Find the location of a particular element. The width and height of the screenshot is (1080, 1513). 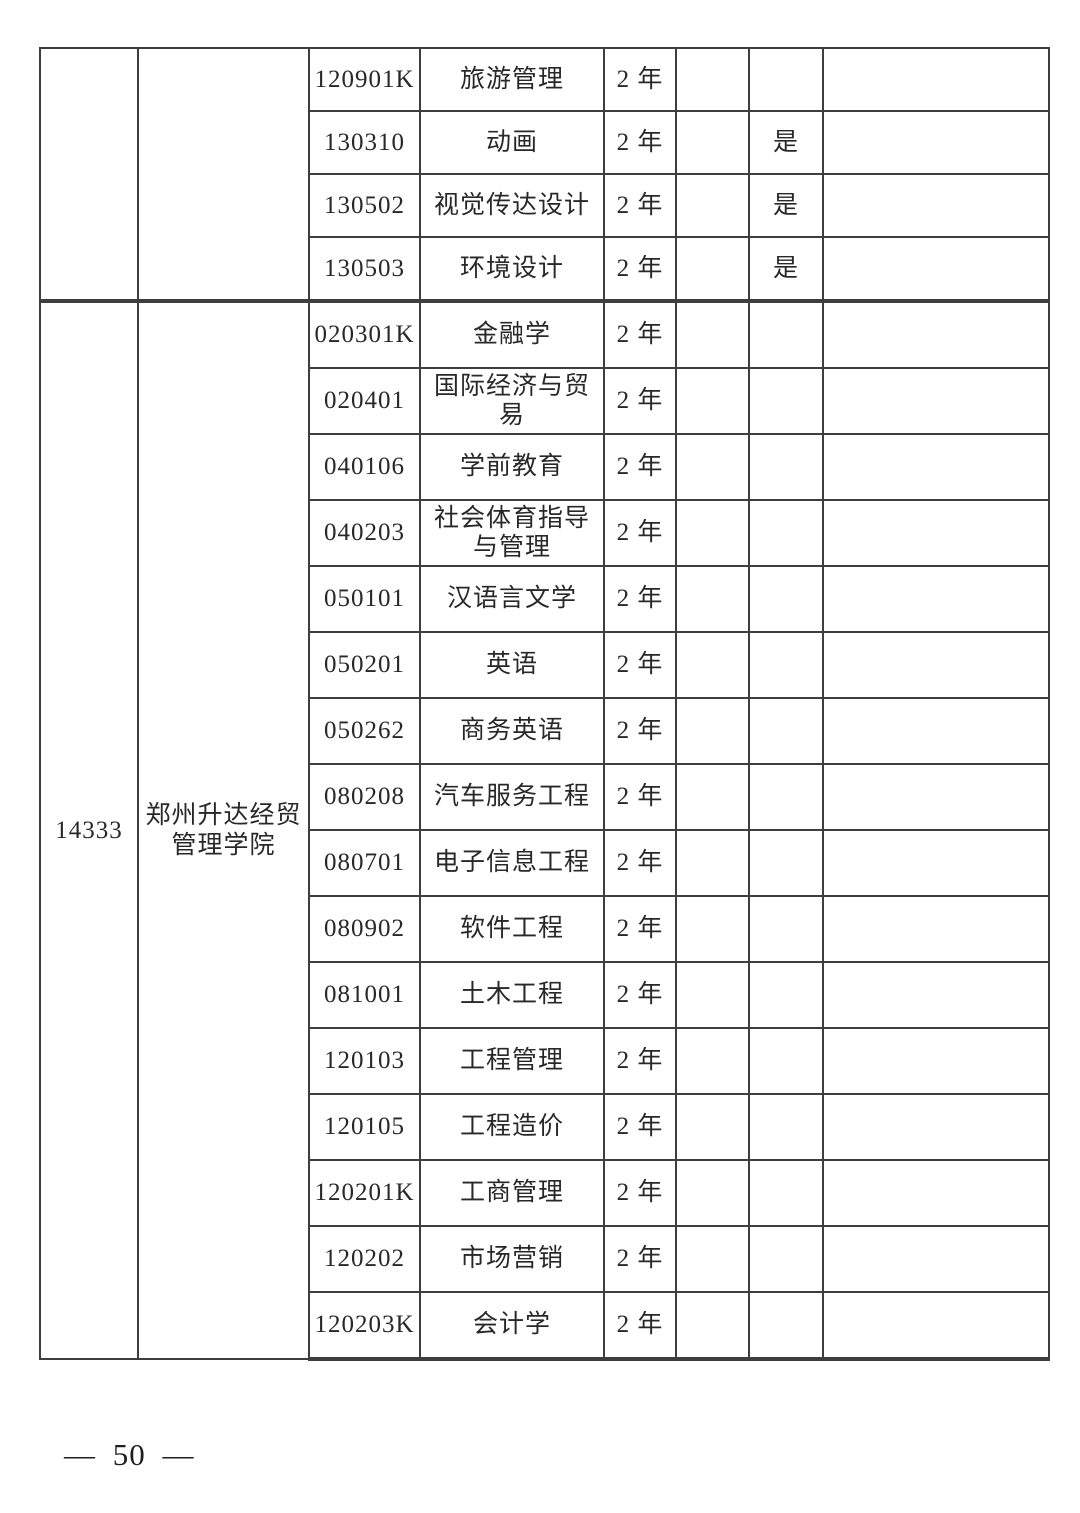

table-row: 050262 商务英语 2 年 is located at coordinates (545, 731).